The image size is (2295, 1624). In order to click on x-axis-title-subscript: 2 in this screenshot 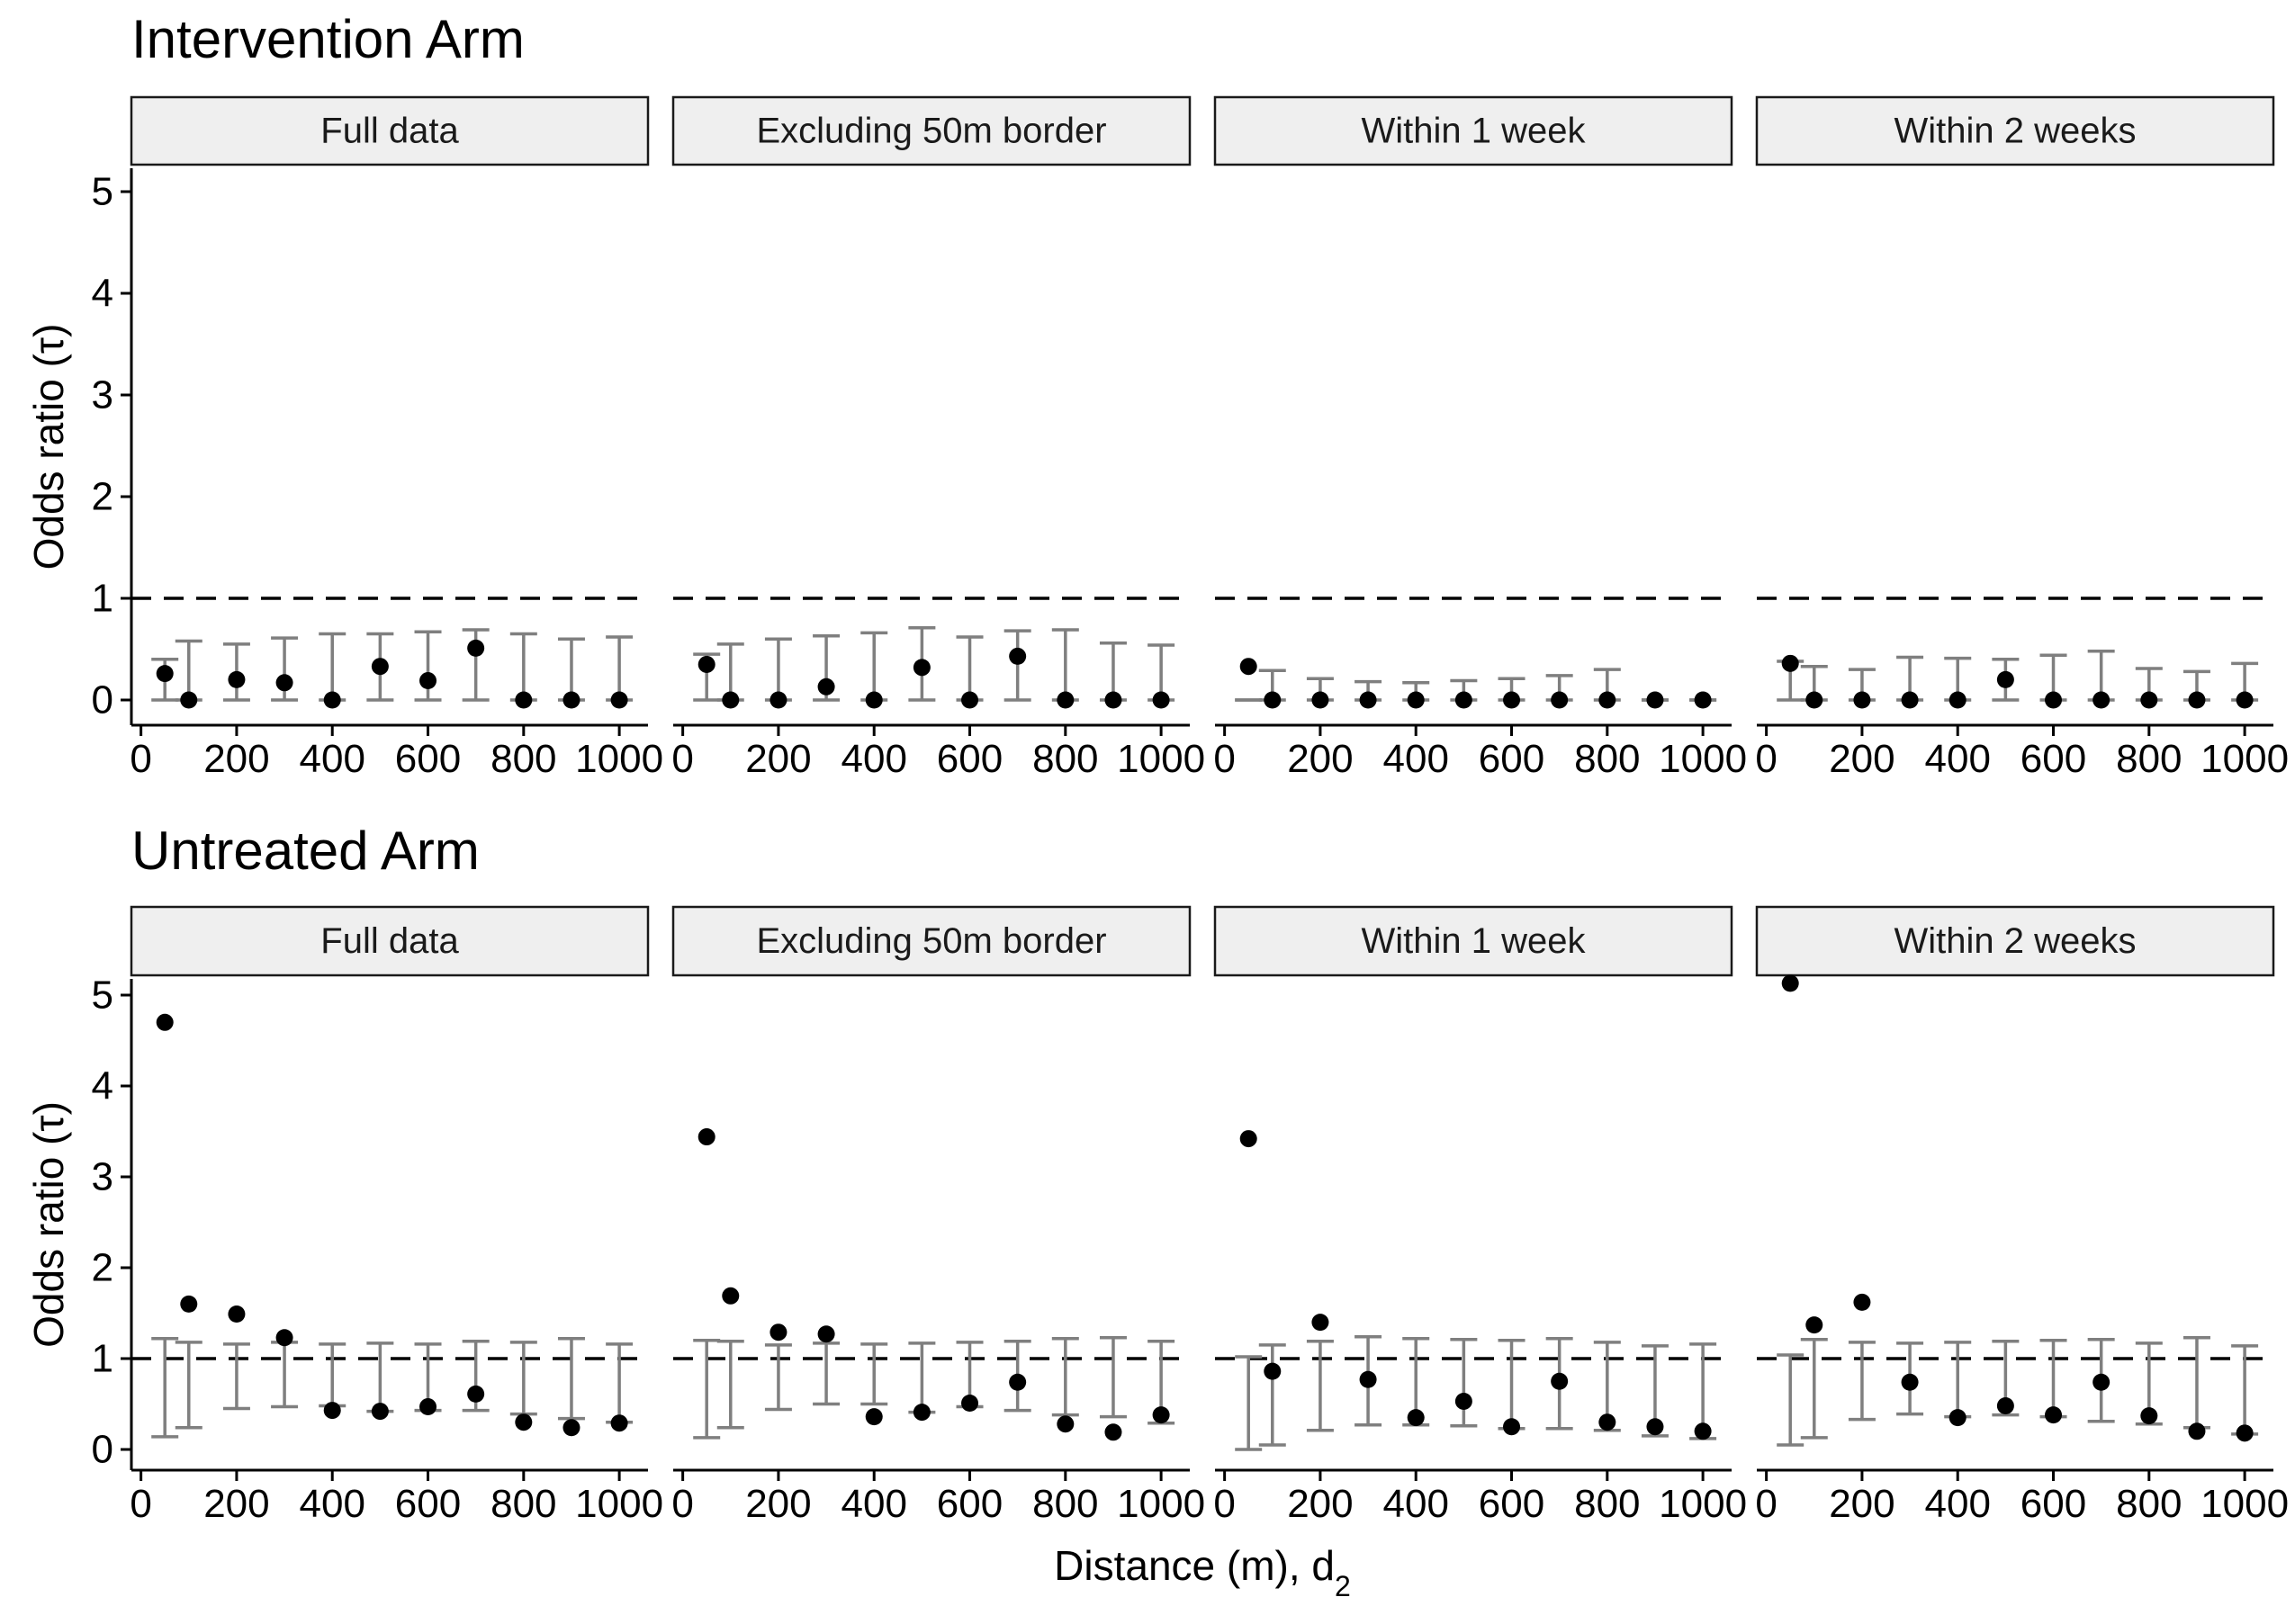, I will do `click(1343, 1586)`.